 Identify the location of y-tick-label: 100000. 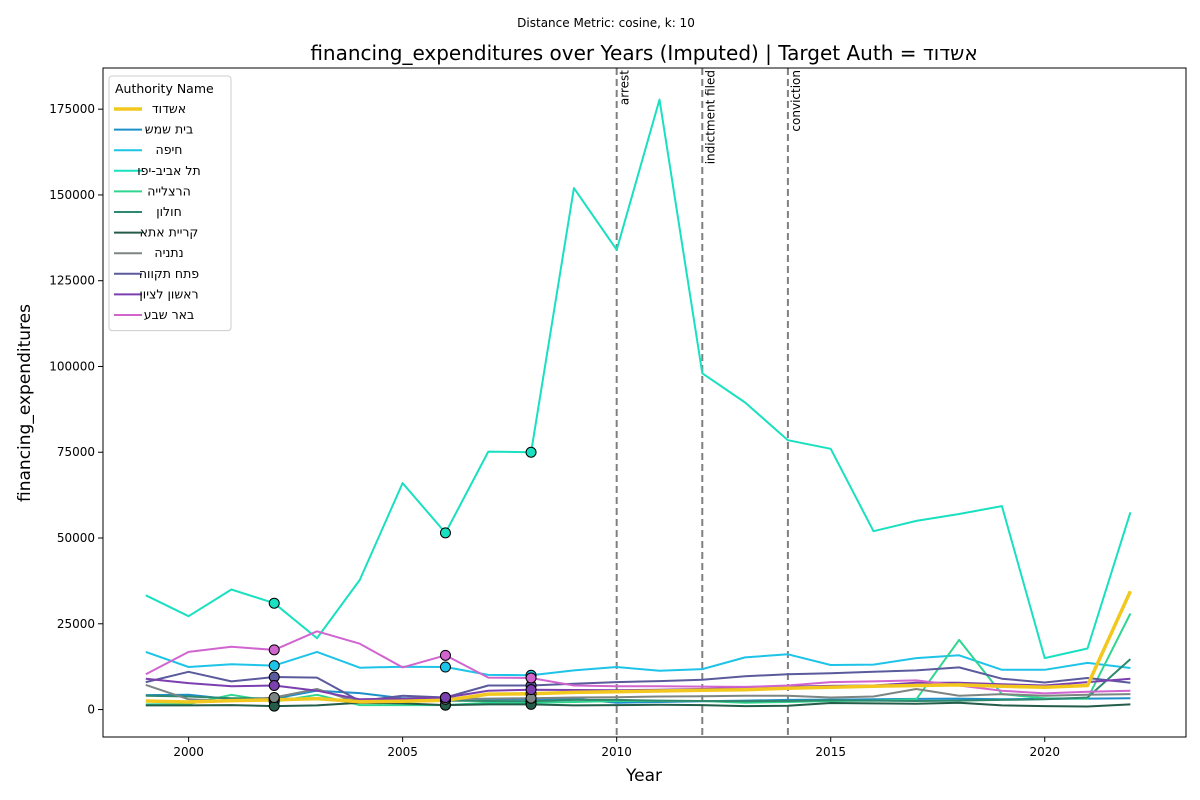
(72, 366).